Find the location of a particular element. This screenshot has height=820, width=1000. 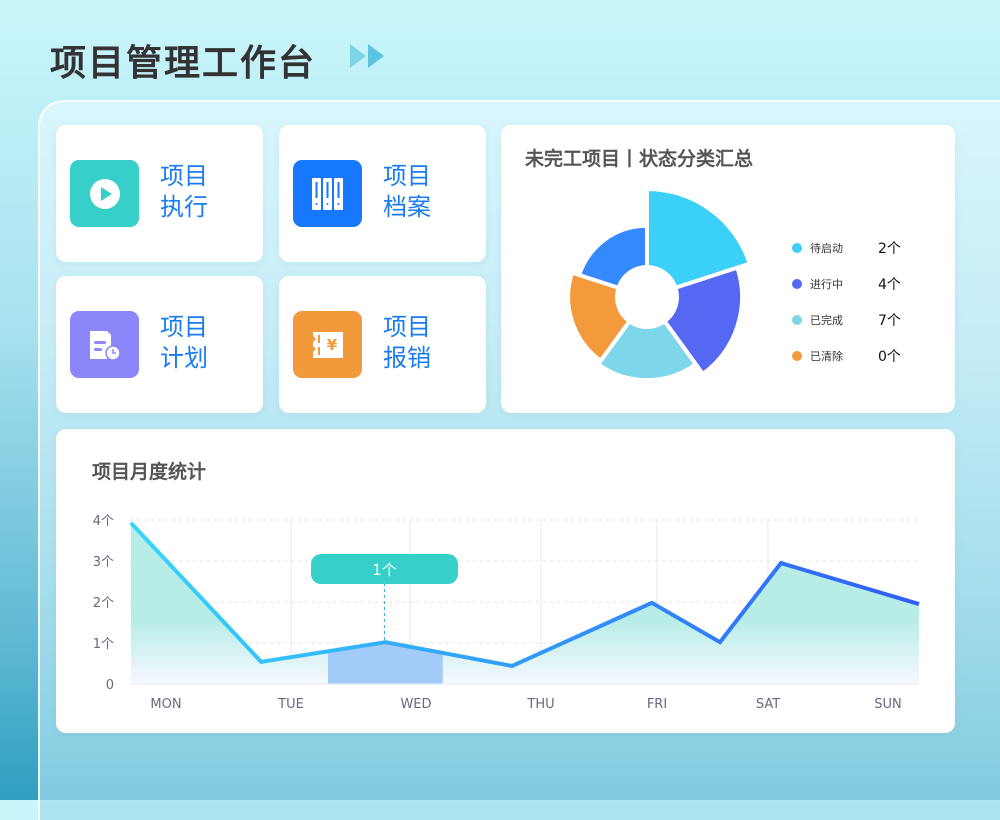

y-tick-label: 3个 is located at coordinates (103, 562).